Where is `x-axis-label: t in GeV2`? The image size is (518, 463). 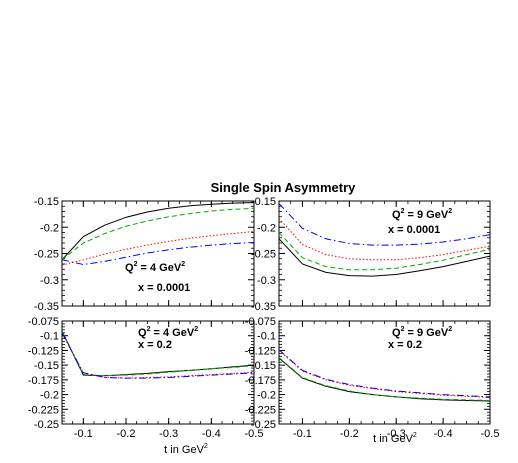
x-axis-label: t in GeV2 is located at coordinates (186, 449).